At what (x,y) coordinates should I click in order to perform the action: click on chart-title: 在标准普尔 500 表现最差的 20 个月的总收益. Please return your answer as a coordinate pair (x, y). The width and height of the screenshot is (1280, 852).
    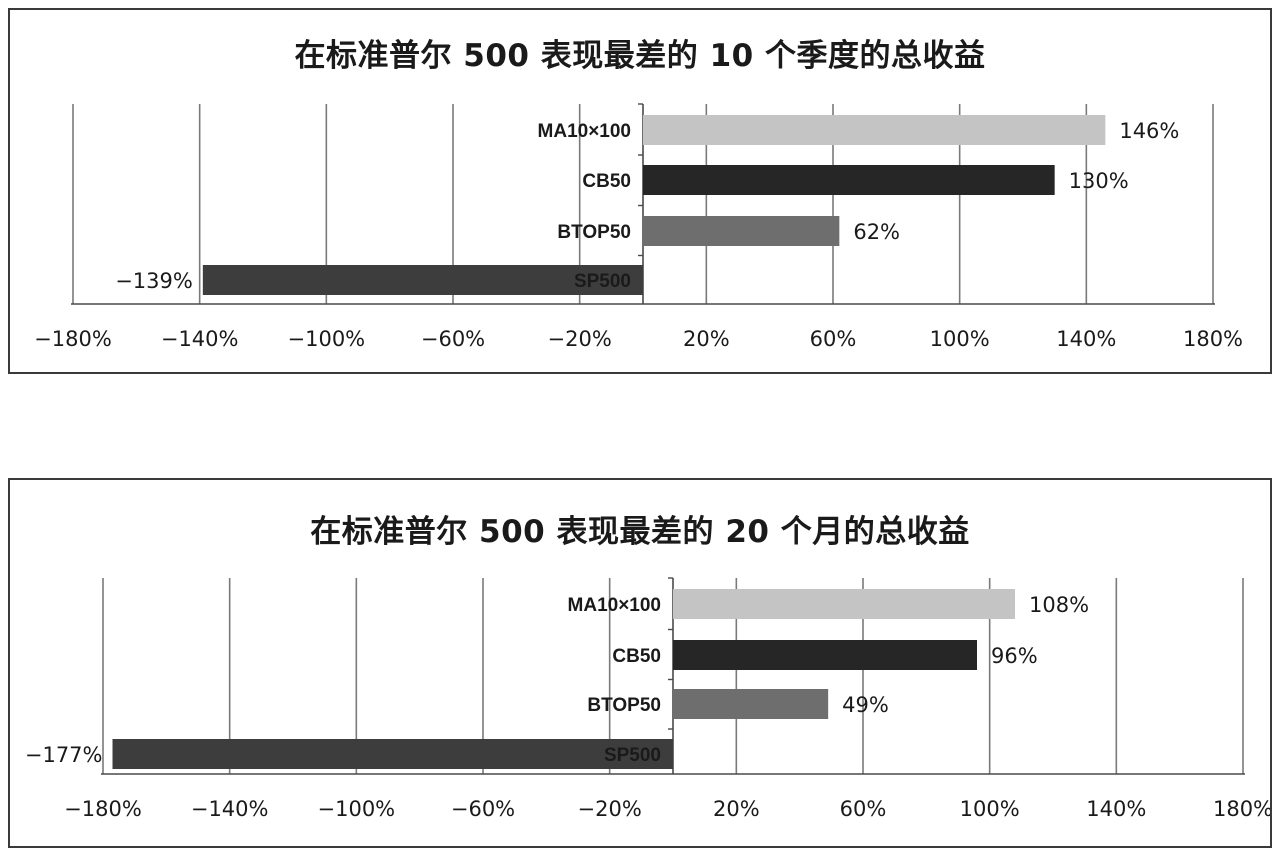
    Looking at the image, I should click on (640, 532).